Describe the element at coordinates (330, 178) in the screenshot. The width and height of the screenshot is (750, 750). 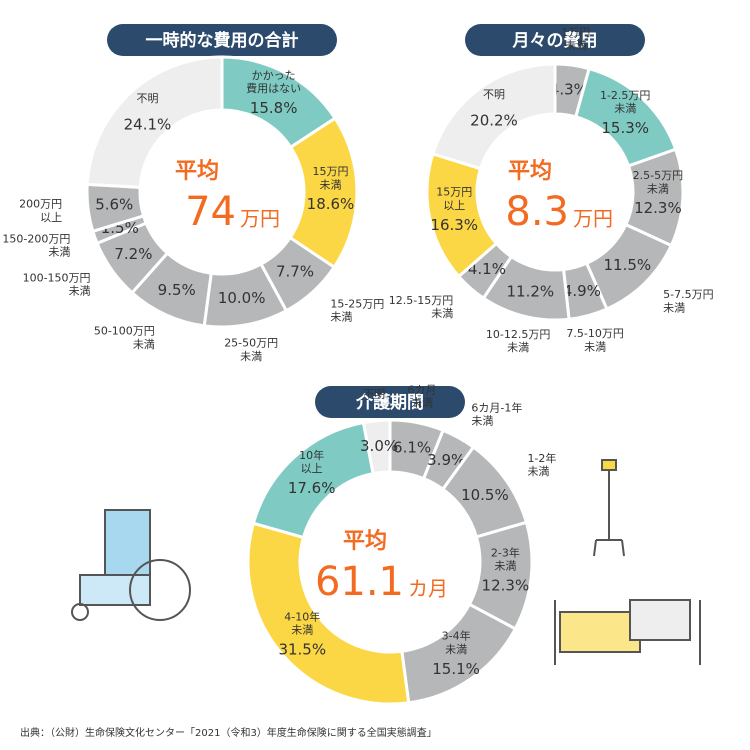
I see `category-label: 15万円未満` at that location.